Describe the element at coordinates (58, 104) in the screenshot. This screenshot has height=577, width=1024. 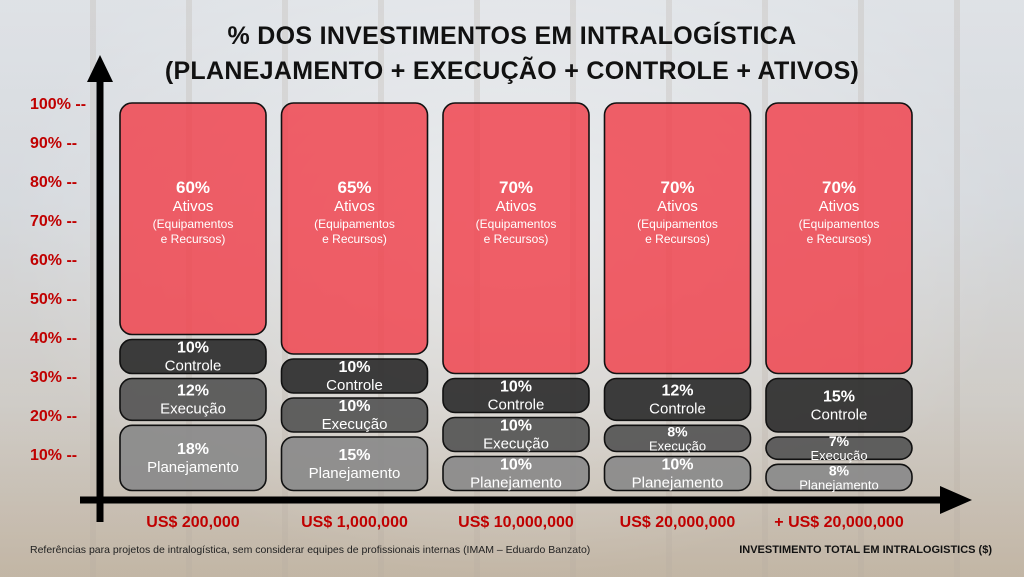
I see `y-tick-label: 100% --` at that location.